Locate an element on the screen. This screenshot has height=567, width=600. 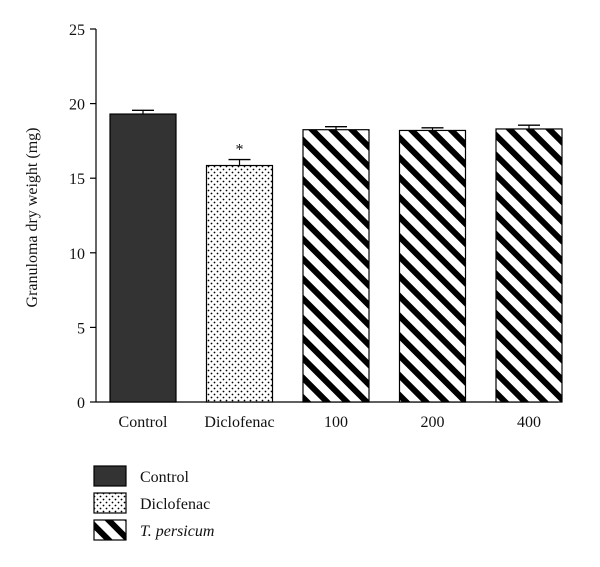
x-tick-label: 200 is located at coordinates (433, 422).